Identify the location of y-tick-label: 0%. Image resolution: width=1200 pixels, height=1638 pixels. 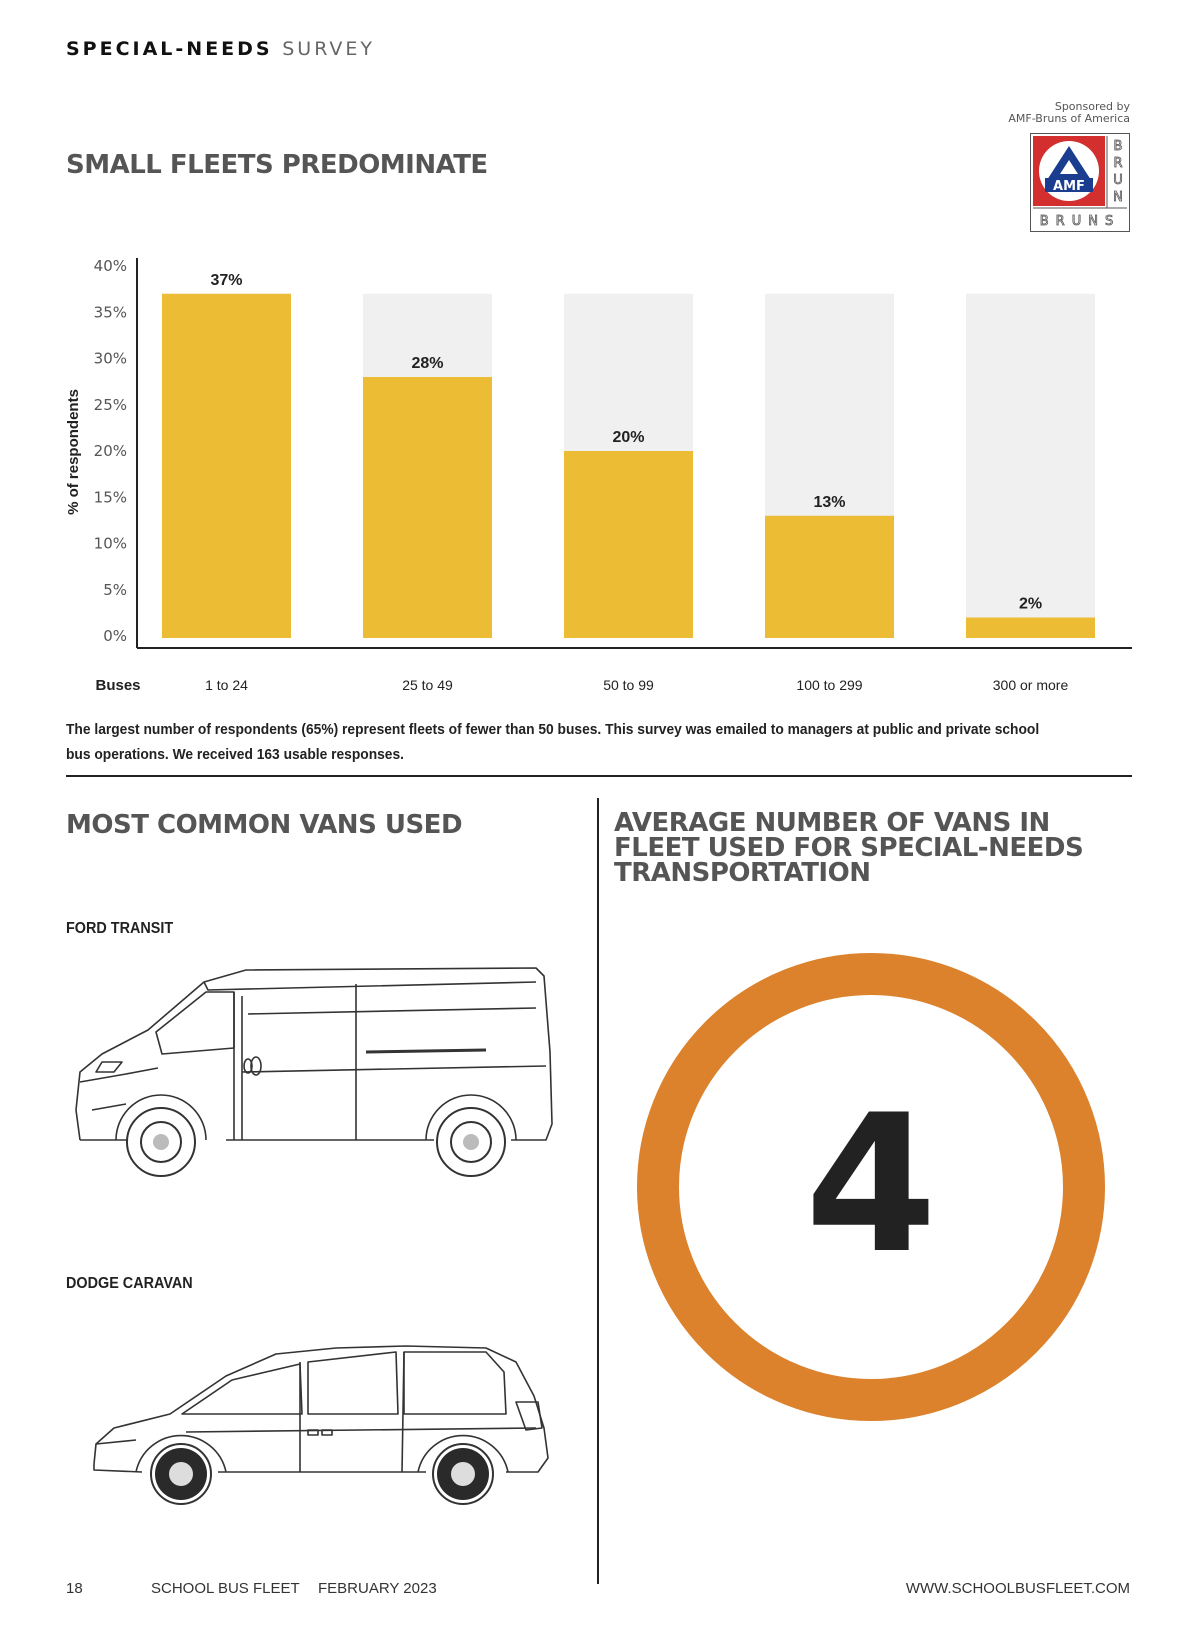
(115, 636).